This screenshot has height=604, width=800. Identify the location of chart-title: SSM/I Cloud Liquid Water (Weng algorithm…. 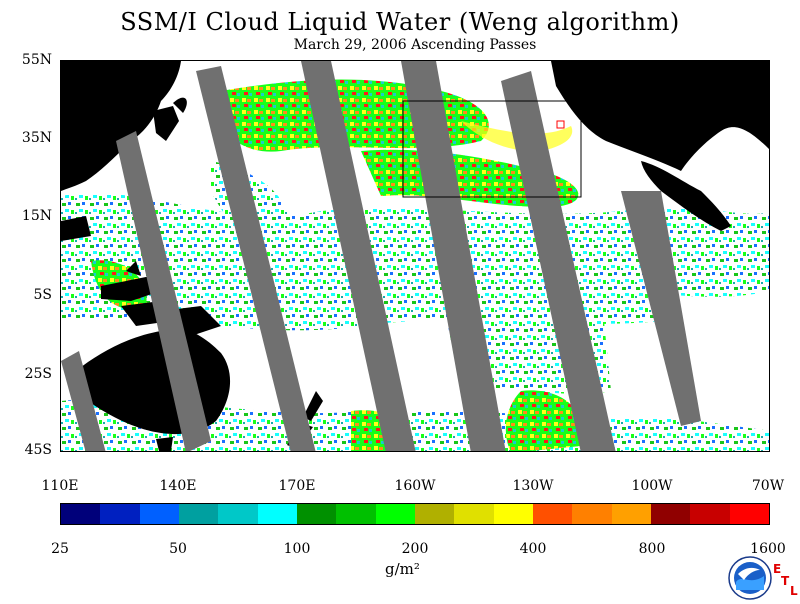
(400, 22).